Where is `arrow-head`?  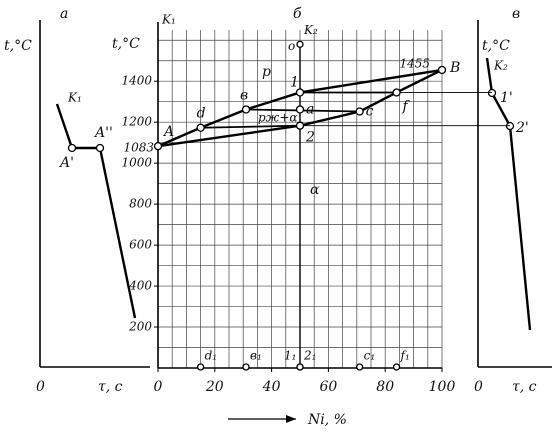
arrow-head is located at coordinates (291, 419).